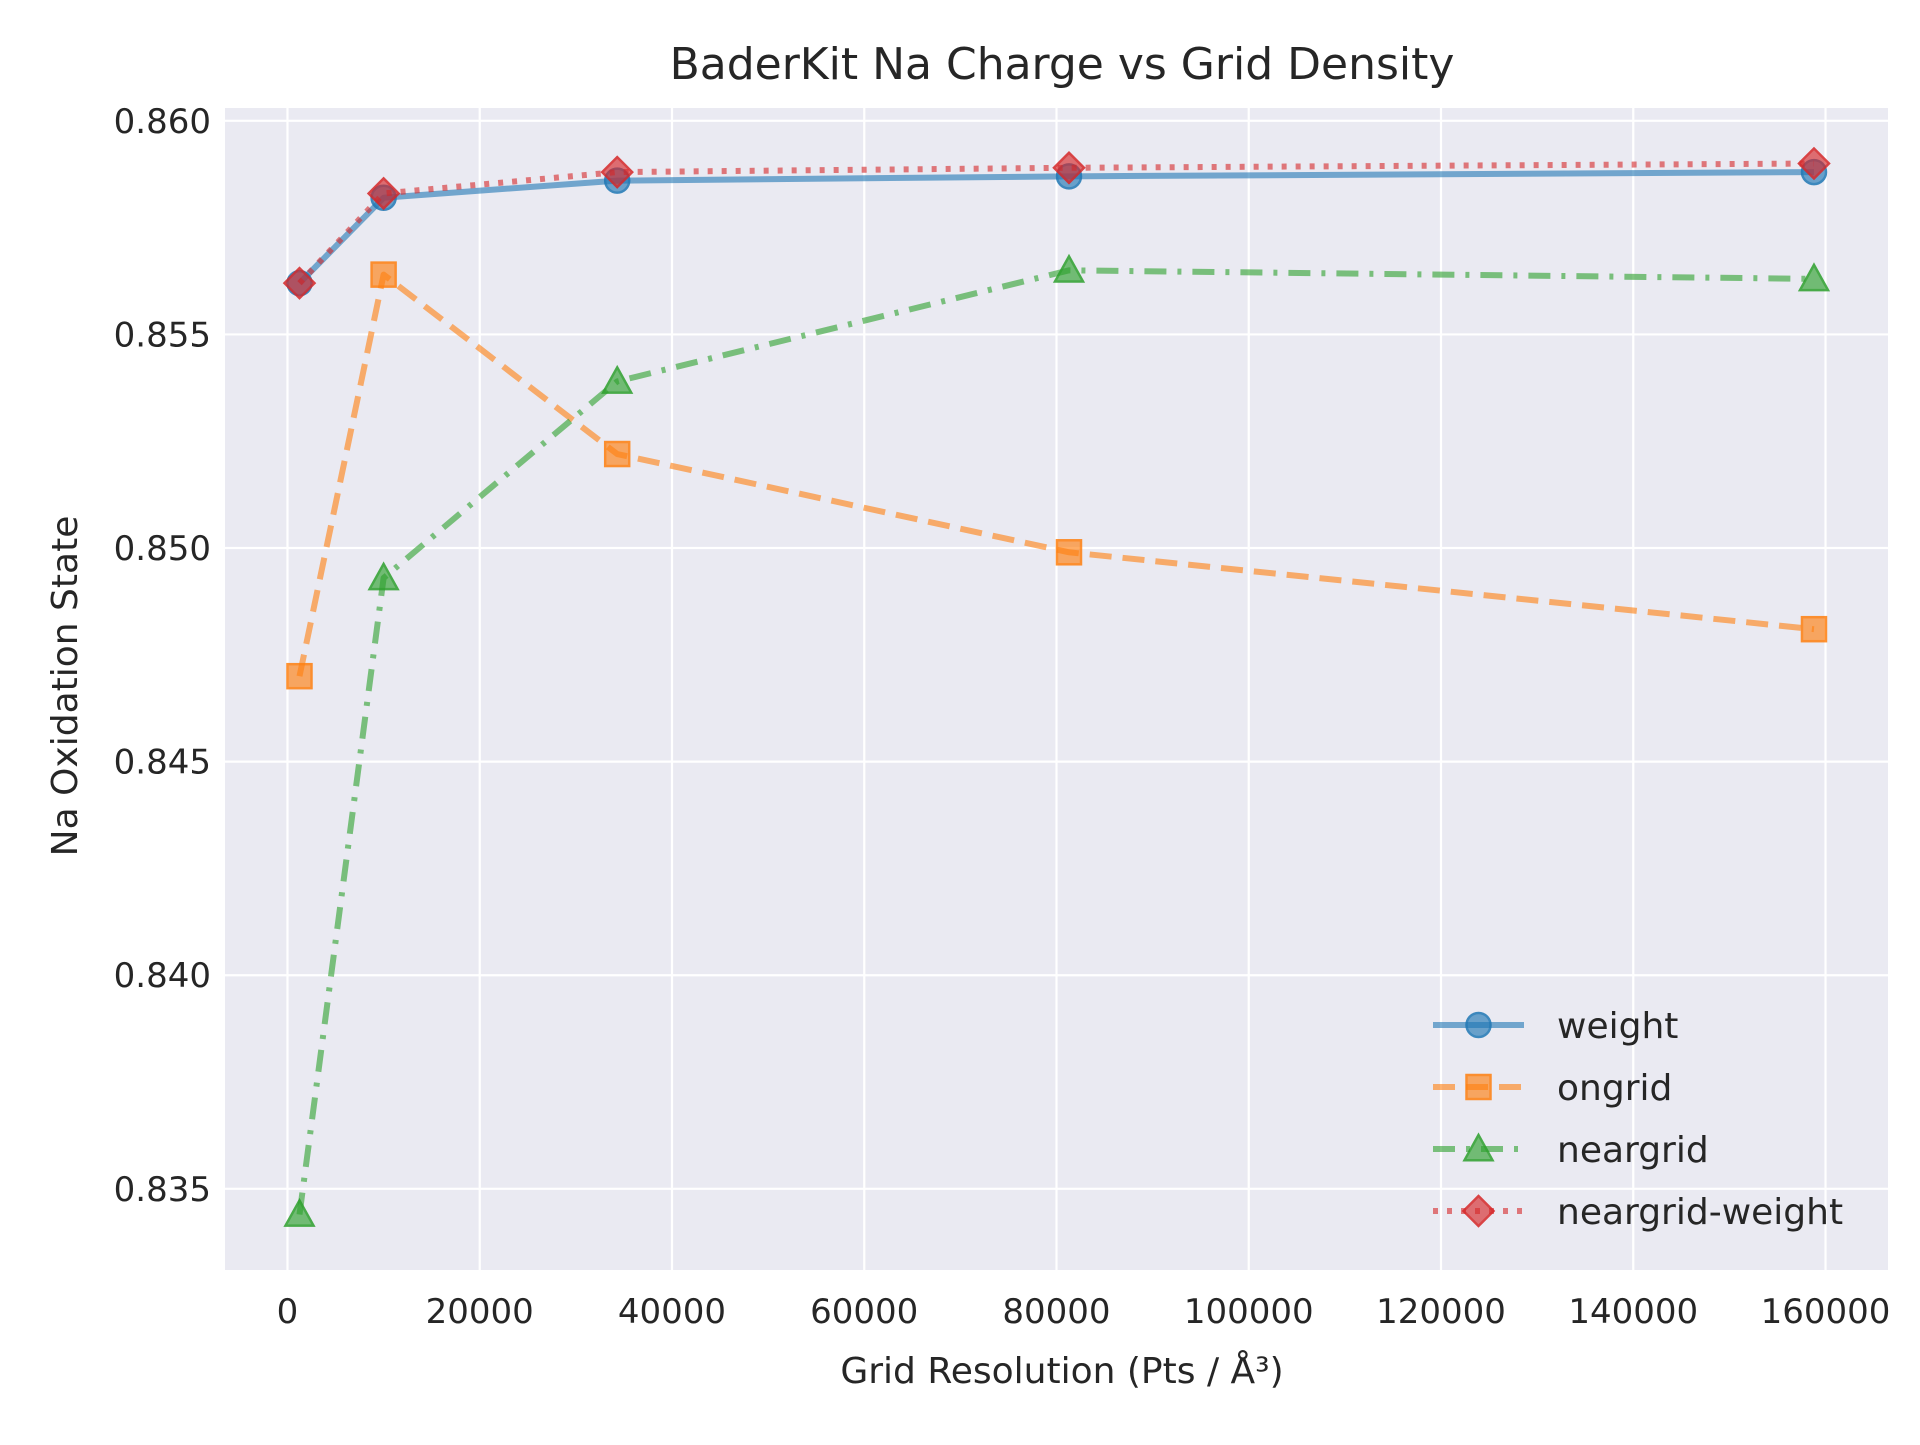 This screenshot has width=1920, height=1445. Describe the element at coordinates (1633, 1312) in the screenshot. I see `x-tick-label: 140000` at that location.